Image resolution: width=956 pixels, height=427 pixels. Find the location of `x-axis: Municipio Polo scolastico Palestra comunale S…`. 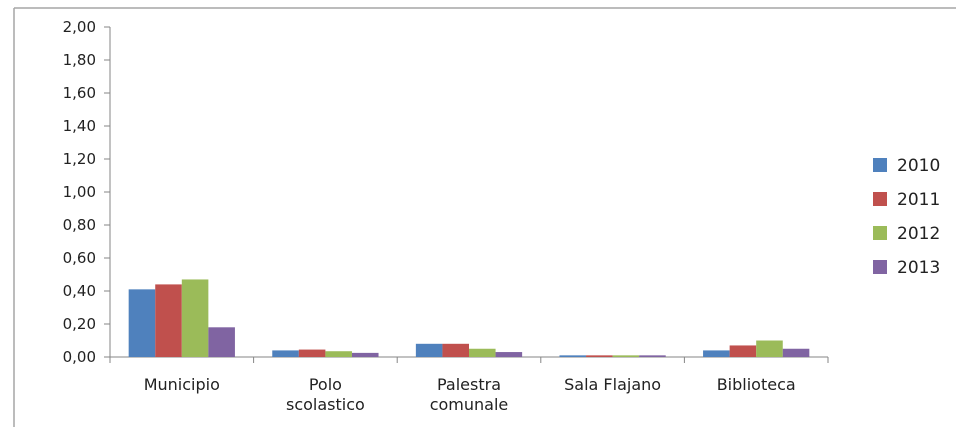

x-axis: Municipio Polo scolastico Palestra comunale S… is located at coordinates (469, 385).